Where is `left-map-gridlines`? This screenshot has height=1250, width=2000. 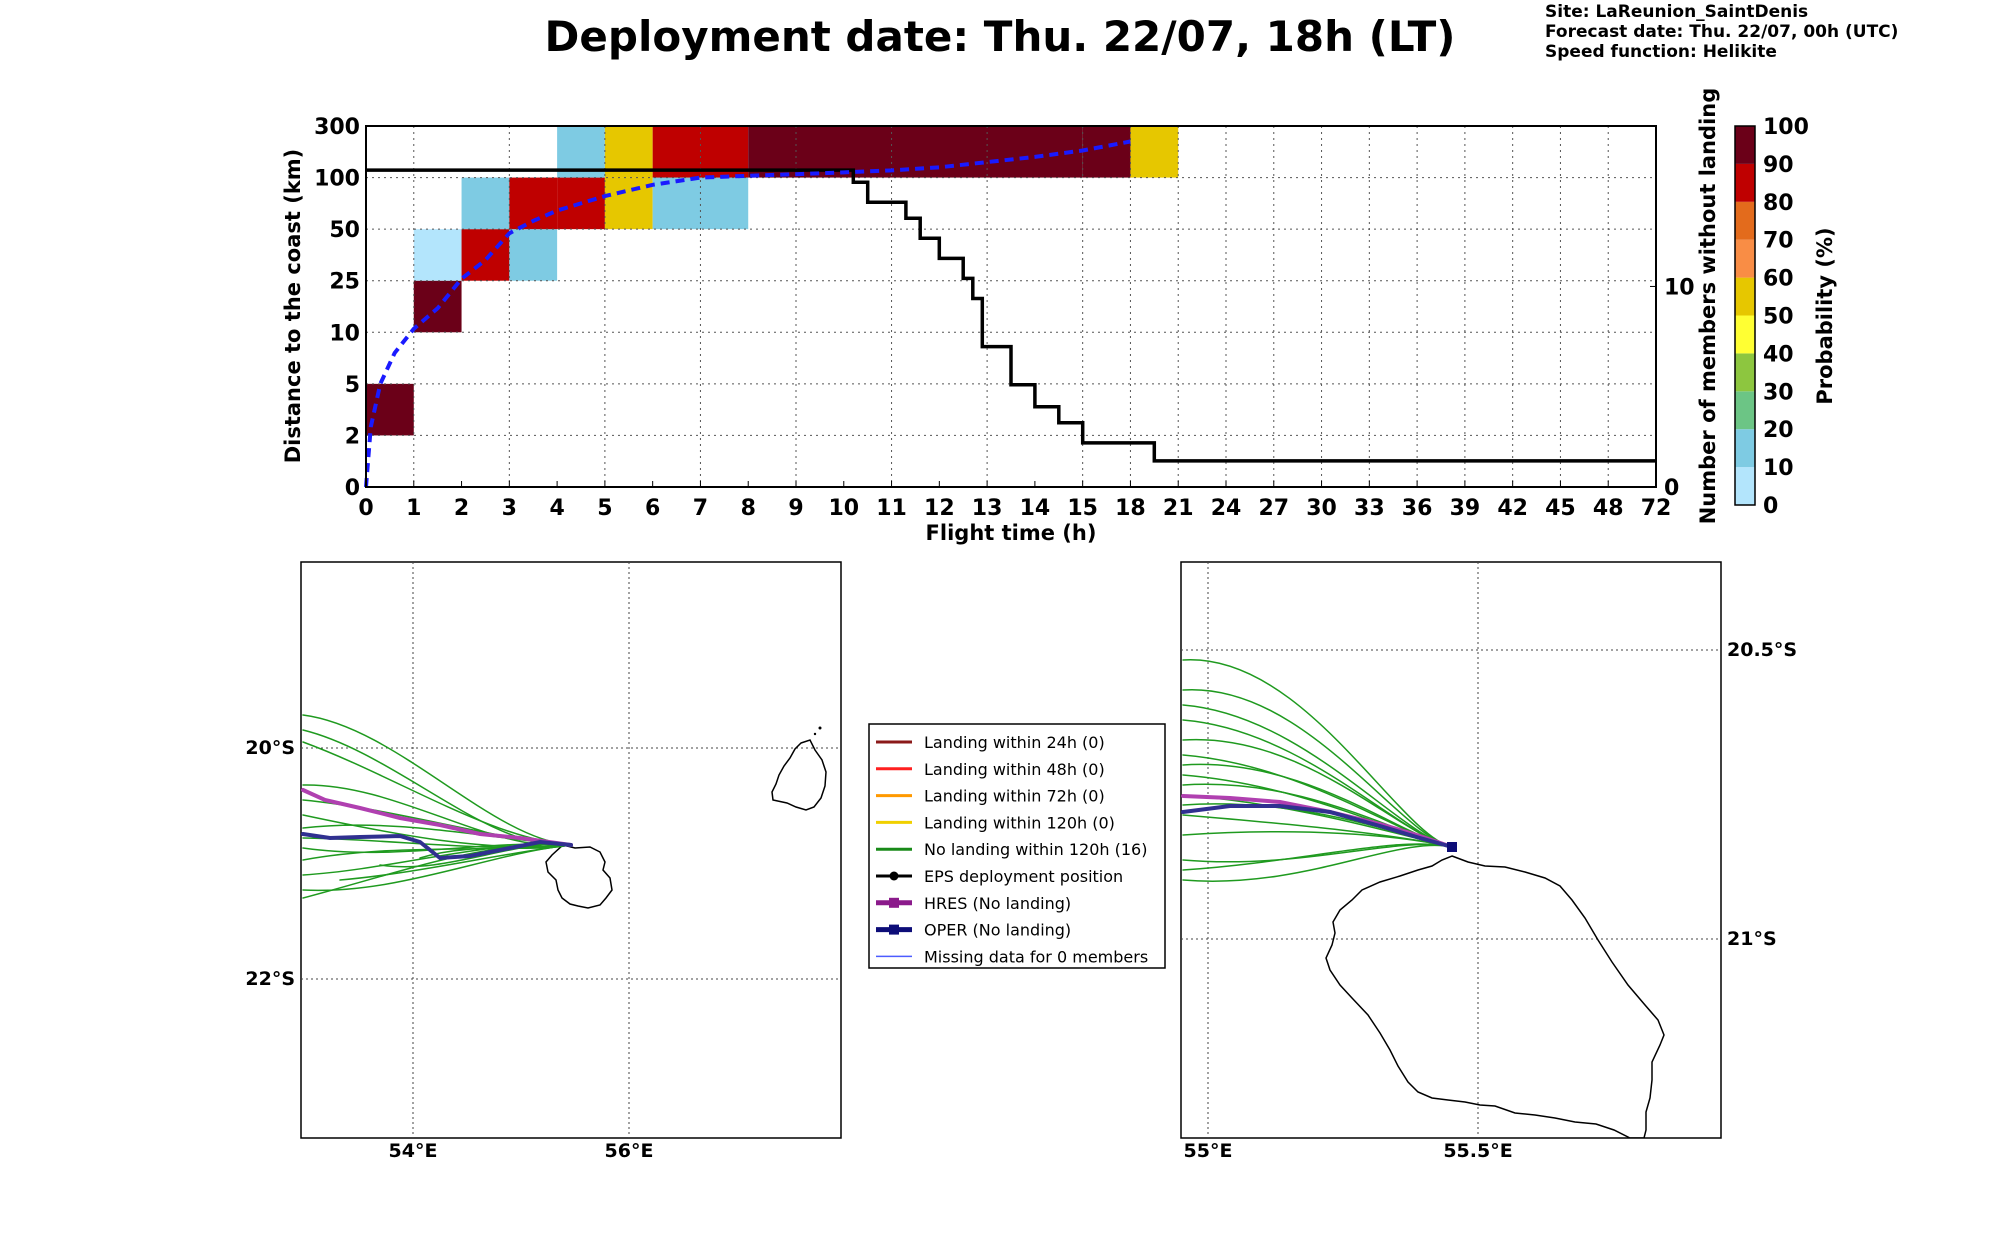
left-map-gridlines is located at coordinates (571, 850).